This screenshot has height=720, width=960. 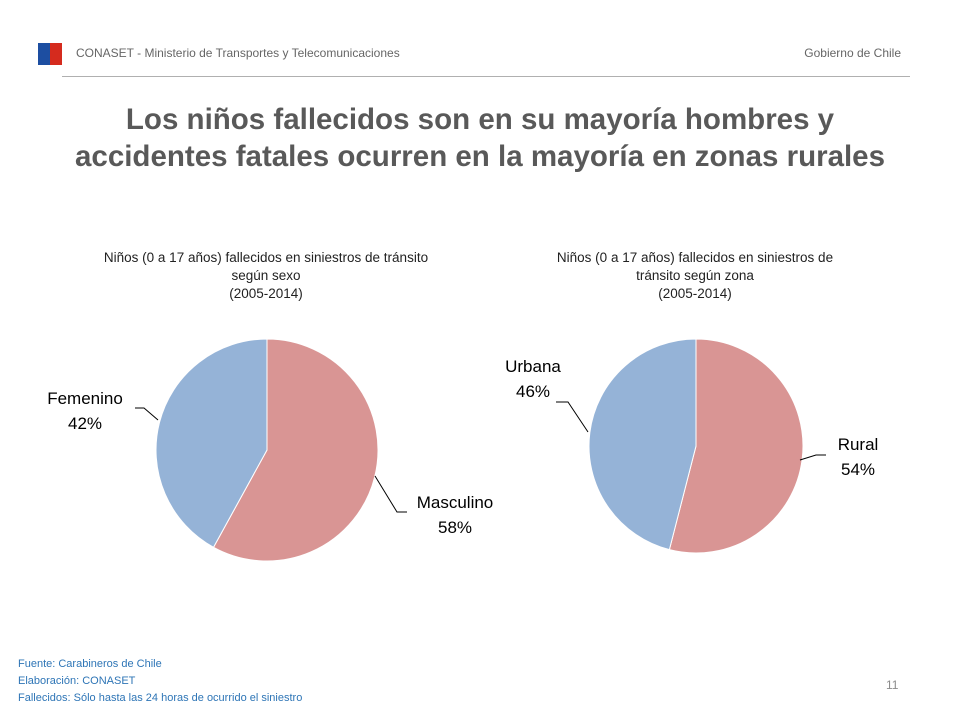 What do you see at coordinates (858, 444) in the screenshot?
I see `pie-zona-label-rural: Rural` at bounding box center [858, 444].